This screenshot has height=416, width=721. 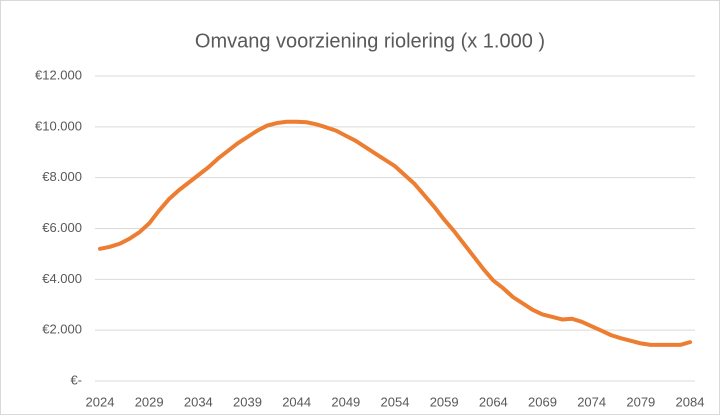 I want to click on y-tick-label: €10.000, so click(x=58, y=125).